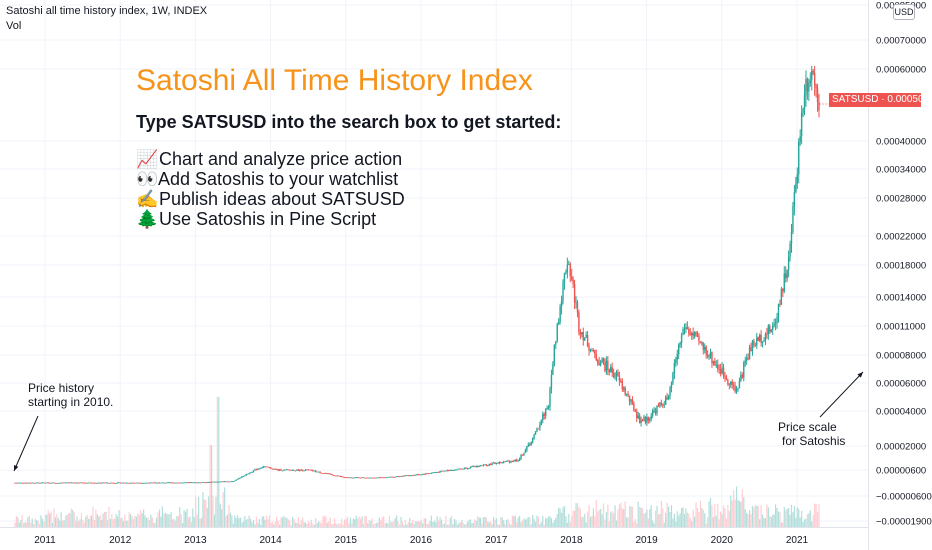 The width and height of the screenshot is (932, 550). Describe the element at coordinates (722, 540) in the screenshot. I see `x-tick-label: 2020` at that location.